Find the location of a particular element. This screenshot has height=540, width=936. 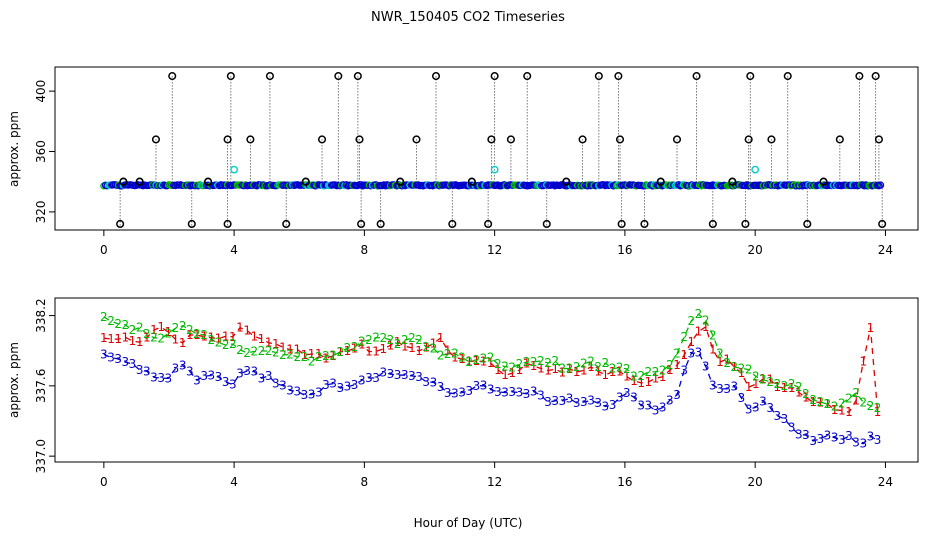

y-tick-label: 338.2 is located at coordinates (41, 315).